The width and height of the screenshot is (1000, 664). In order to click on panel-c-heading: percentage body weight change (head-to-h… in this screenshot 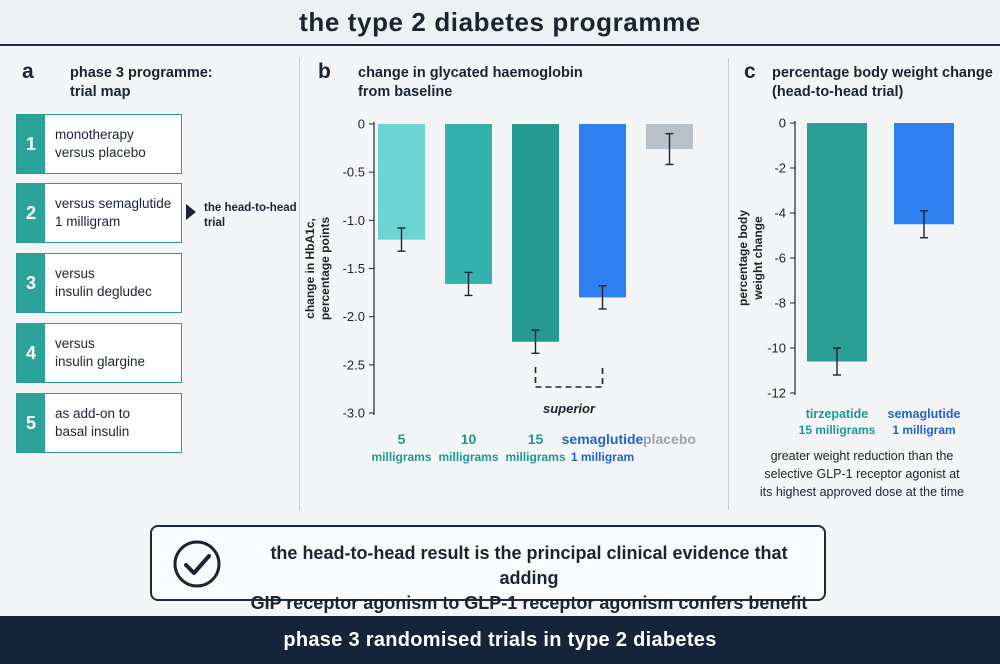, I will do `click(882, 82)`.